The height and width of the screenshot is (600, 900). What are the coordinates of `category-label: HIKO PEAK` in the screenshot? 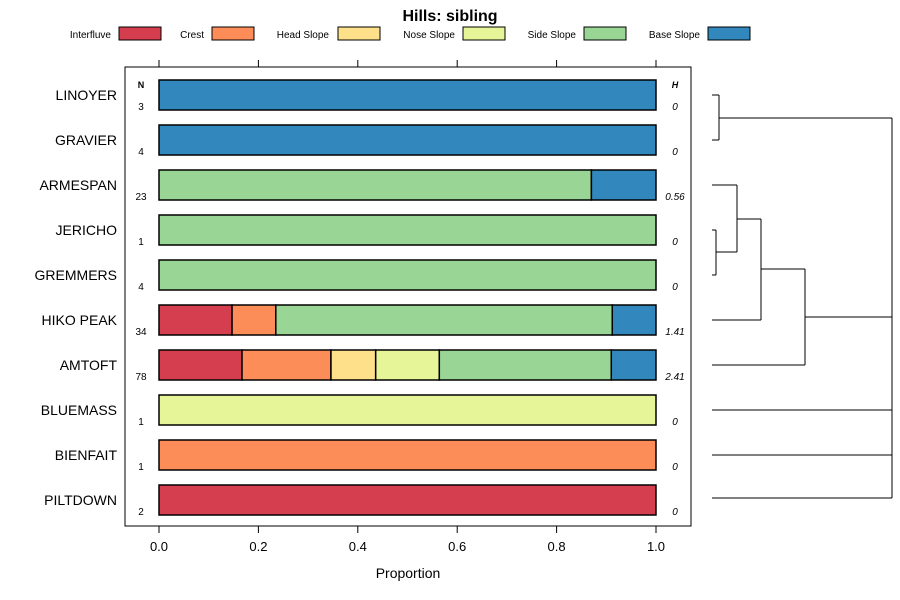 It's located at (80, 320).